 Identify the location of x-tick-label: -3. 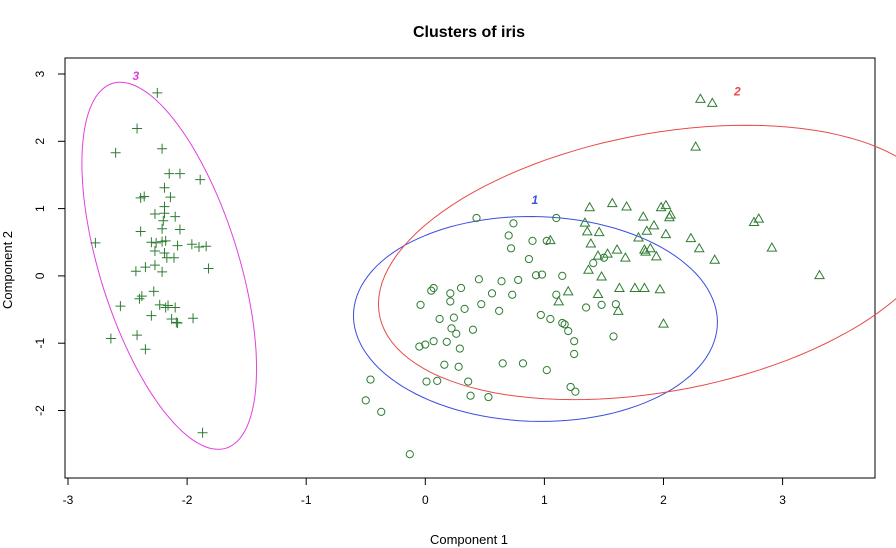
(68, 500).